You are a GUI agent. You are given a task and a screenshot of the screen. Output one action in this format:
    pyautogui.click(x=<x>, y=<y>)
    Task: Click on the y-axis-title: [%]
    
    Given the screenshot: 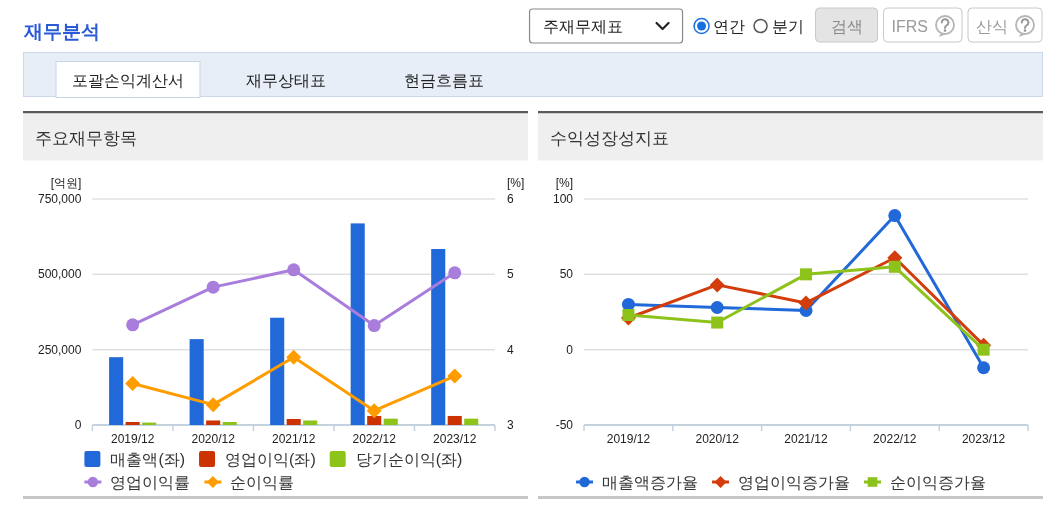 What is the action you would take?
    pyautogui.click(x=564, y=183)
    